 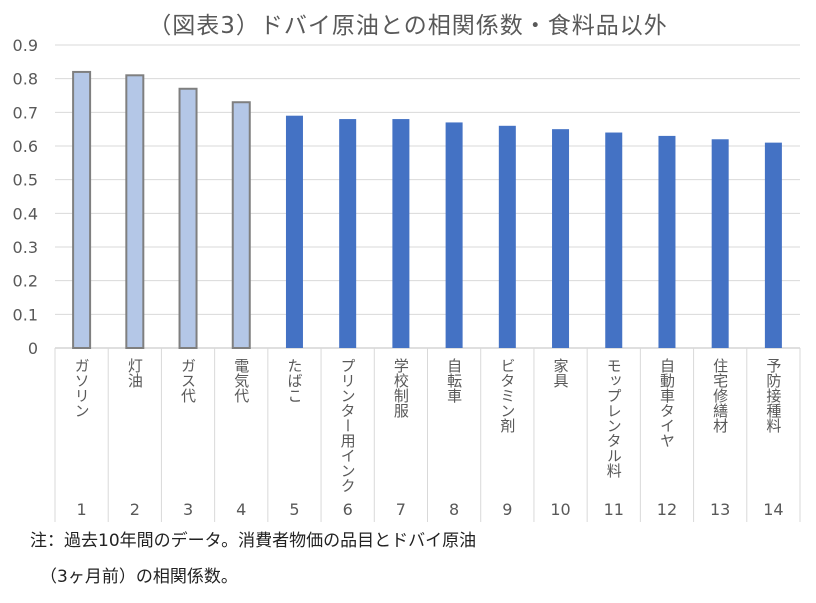 I want to click on category-label: 灯油, so click(x=135, y=373).